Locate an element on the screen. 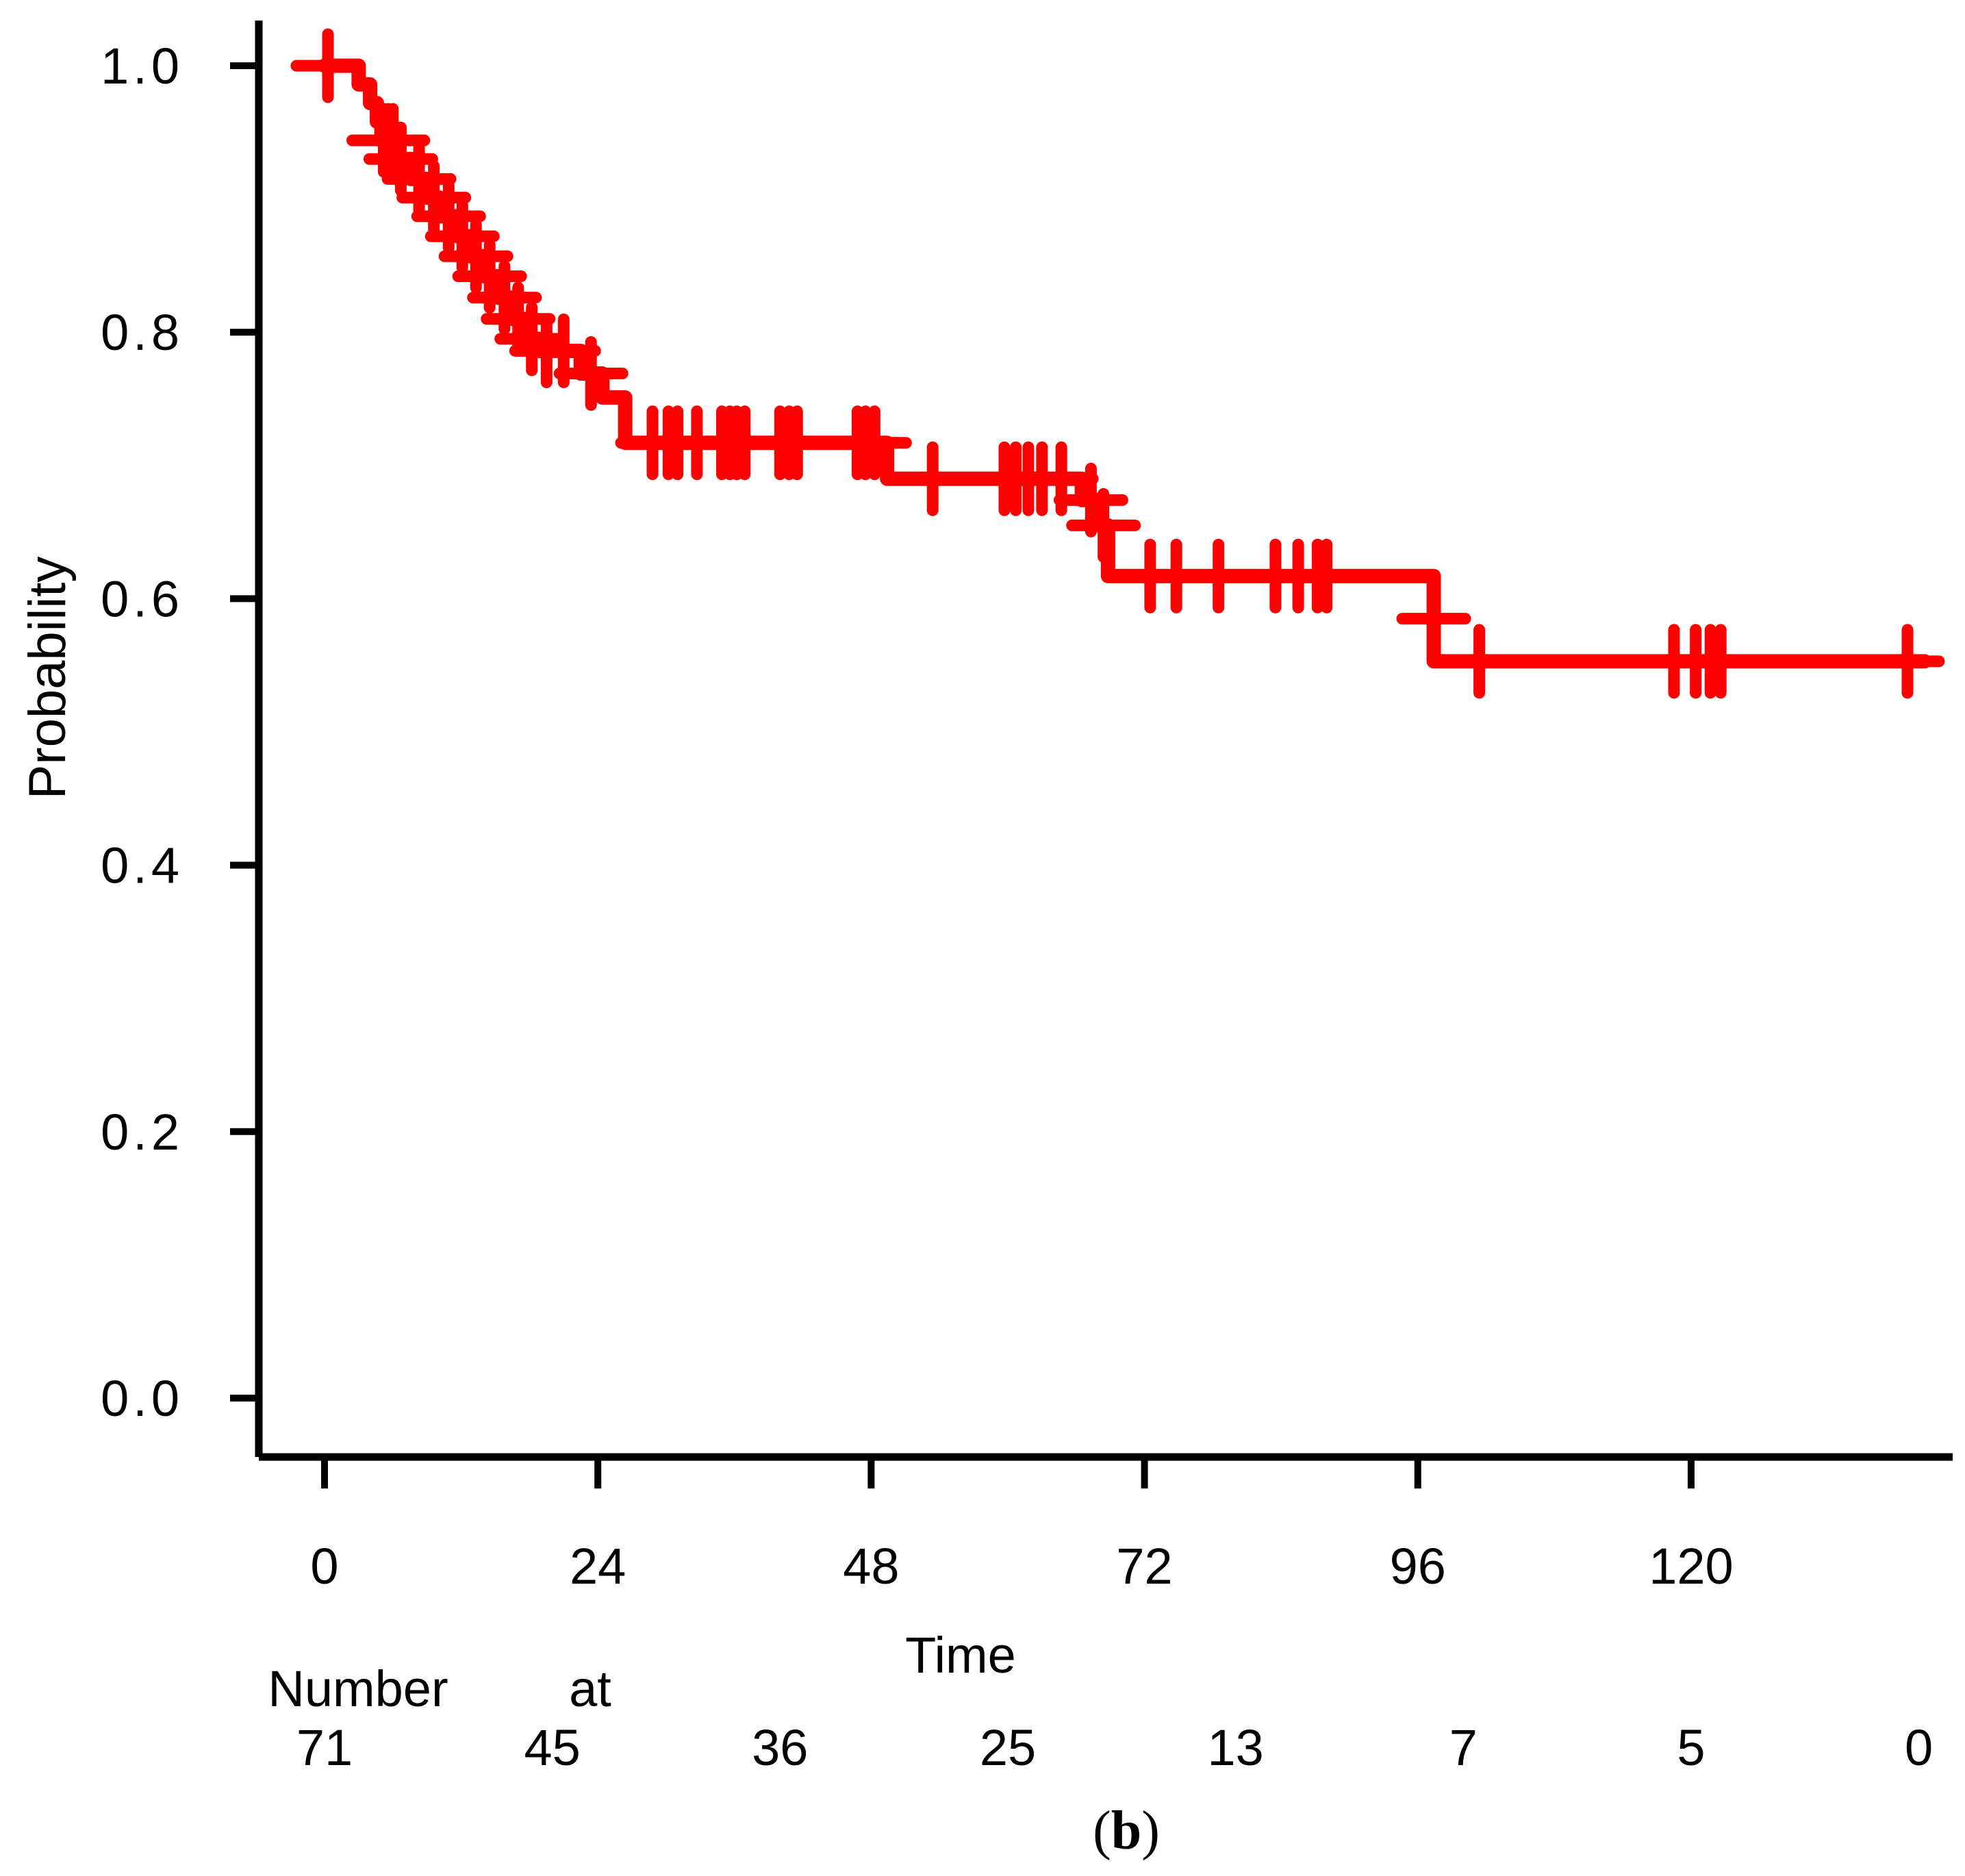 This screenshot has width=1965, height=1876. x-tick-label: 120 is located at coordinates (1691, 1566).